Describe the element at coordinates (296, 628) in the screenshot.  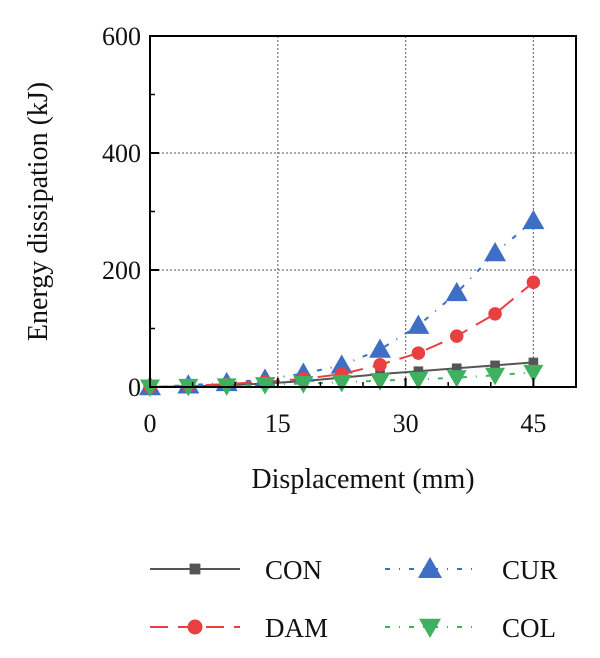
I see `legend-label: DAM` at that location.